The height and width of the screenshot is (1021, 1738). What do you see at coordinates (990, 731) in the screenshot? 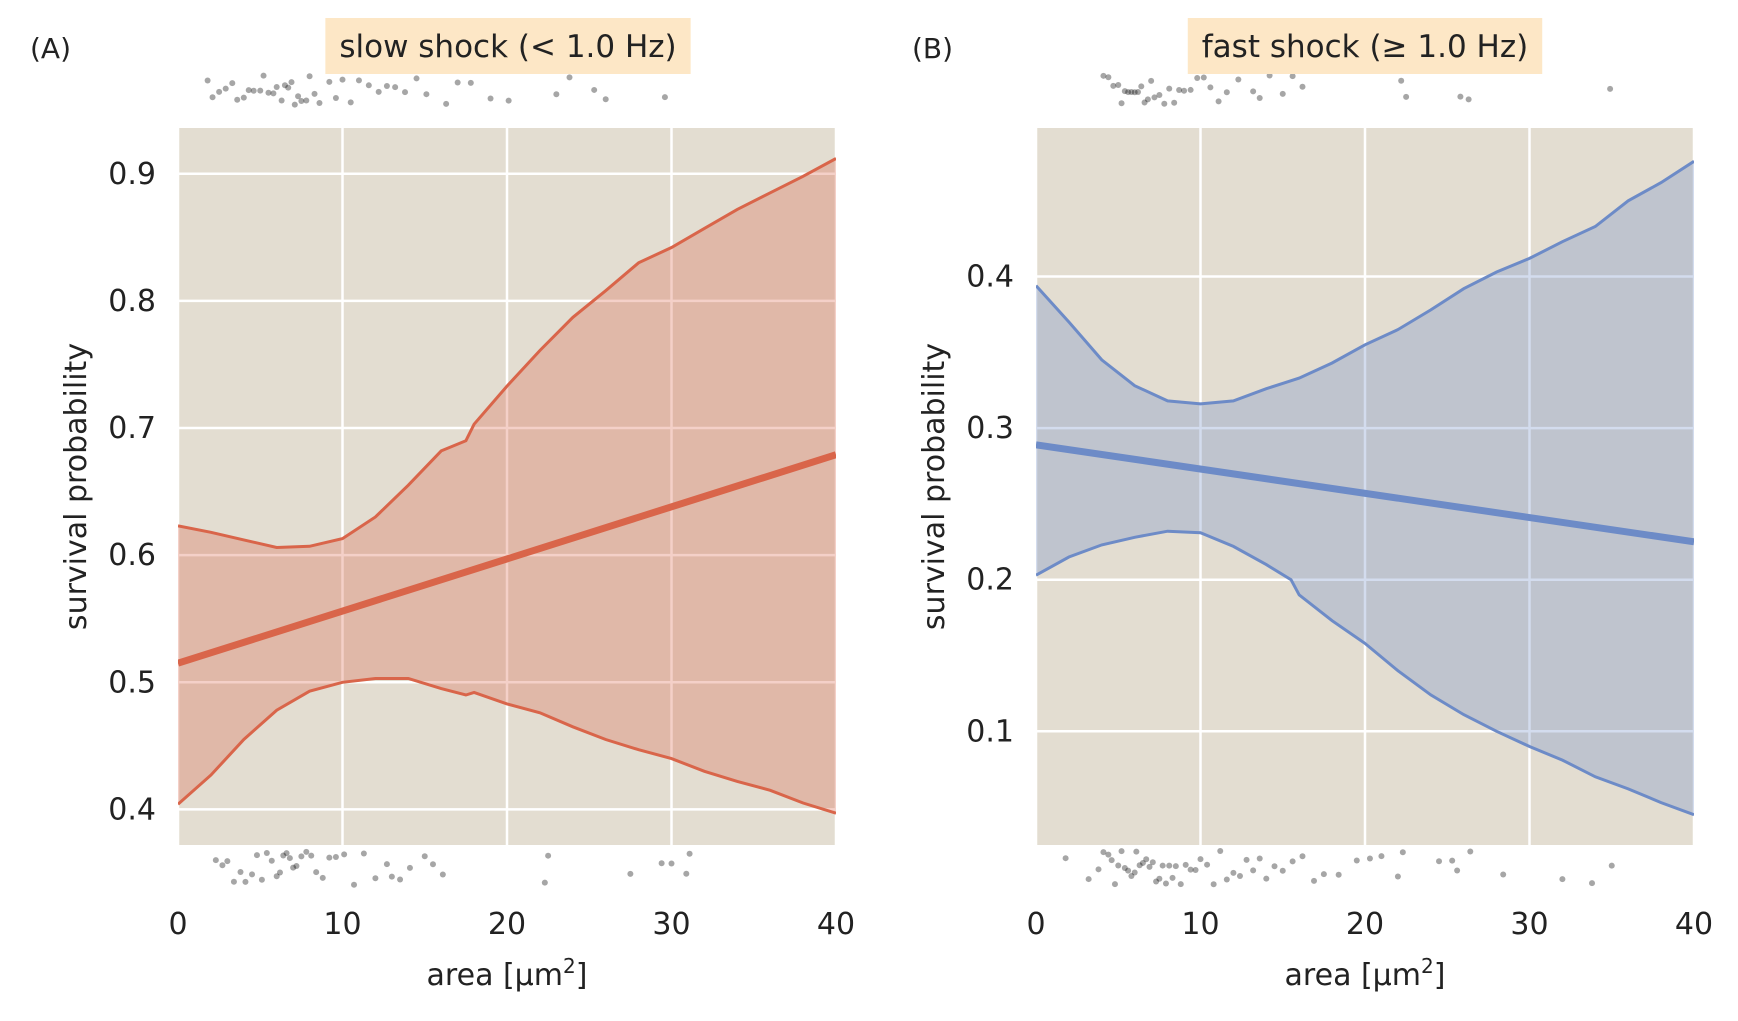
I see `y-tick-label: 0.1` at bounding box center [990, 731].